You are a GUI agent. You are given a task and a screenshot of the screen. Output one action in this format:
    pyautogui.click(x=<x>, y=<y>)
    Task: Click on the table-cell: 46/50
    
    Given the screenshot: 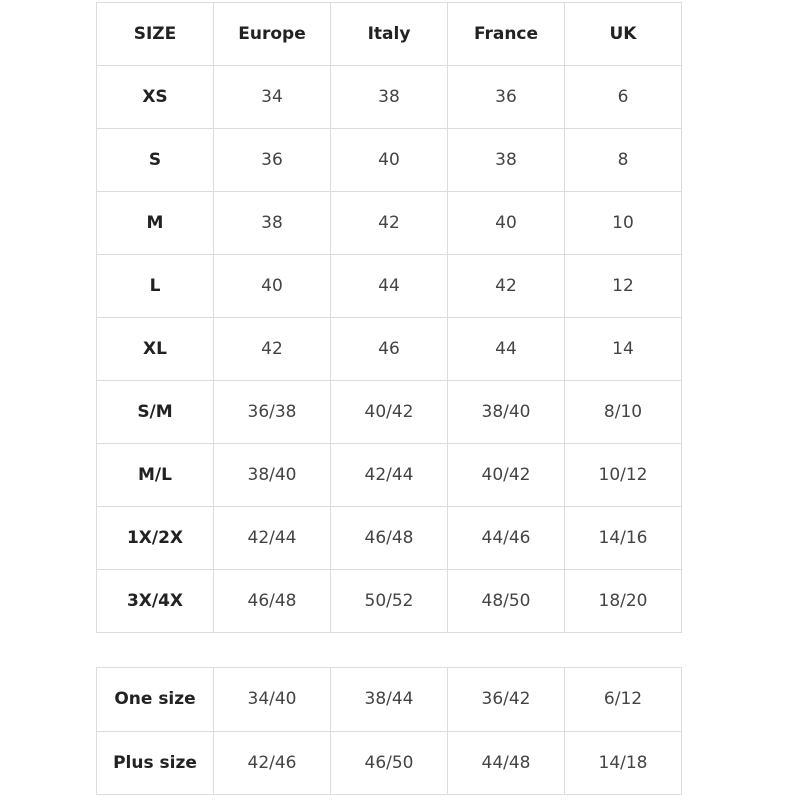 What is the action you would take?
    pyautogui.click(x=389, y=762)
    